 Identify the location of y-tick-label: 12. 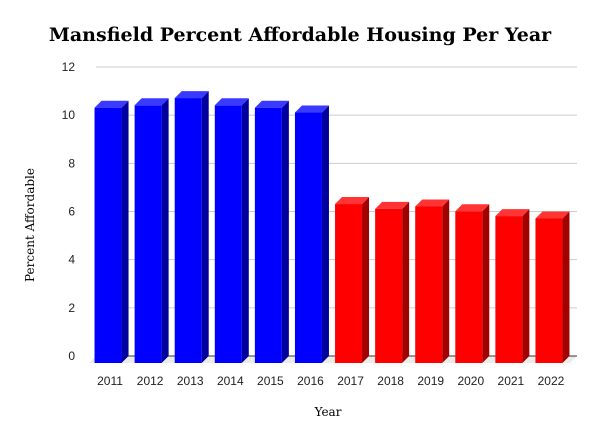
(69, 67).